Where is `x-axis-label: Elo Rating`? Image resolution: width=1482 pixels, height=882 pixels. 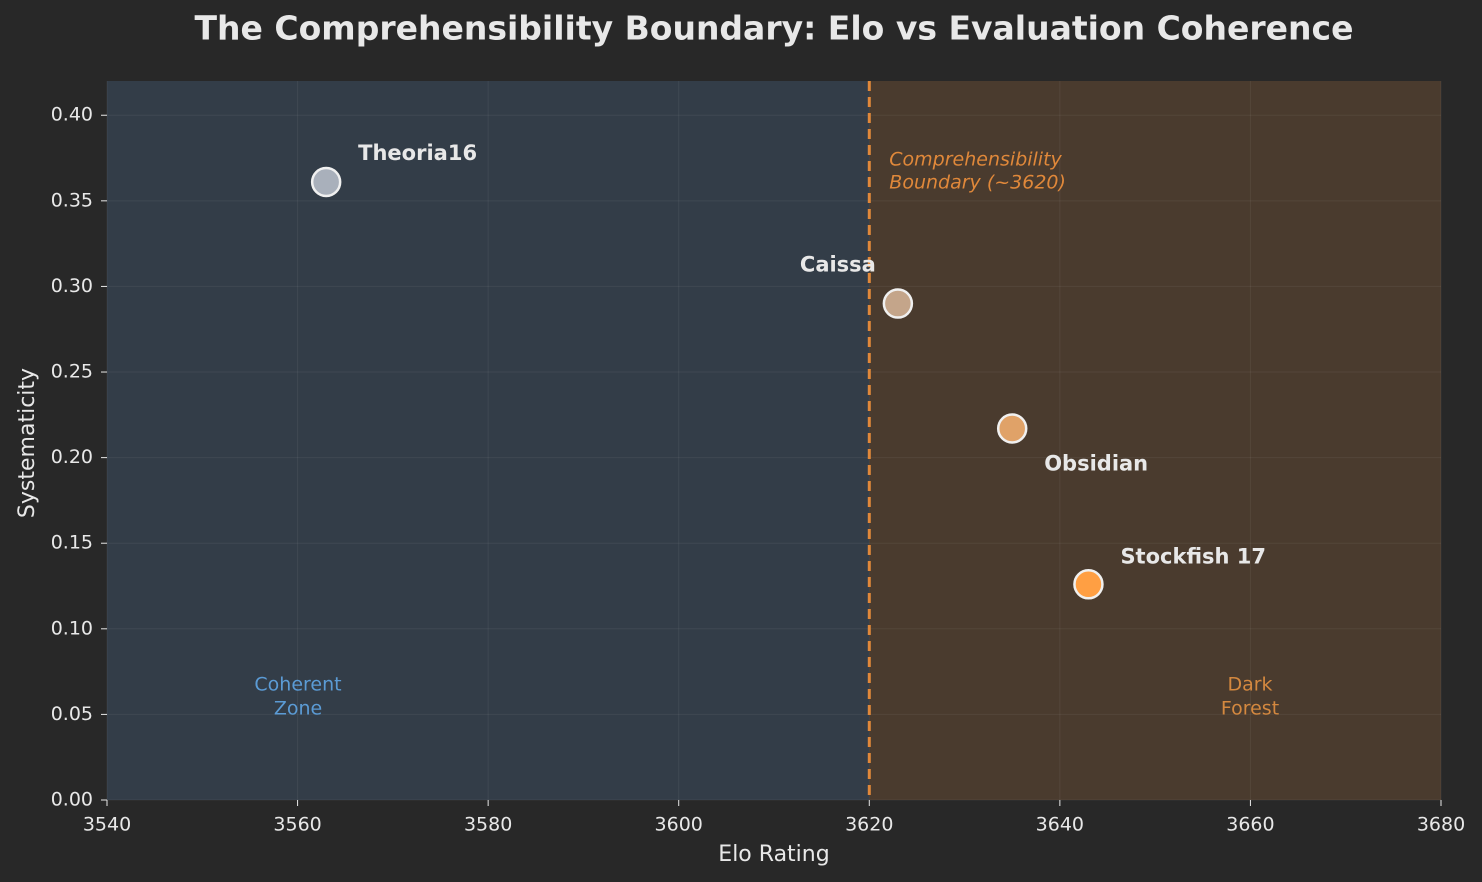 x-axis-label: Elo Rating is located at coordinates (773, 854).